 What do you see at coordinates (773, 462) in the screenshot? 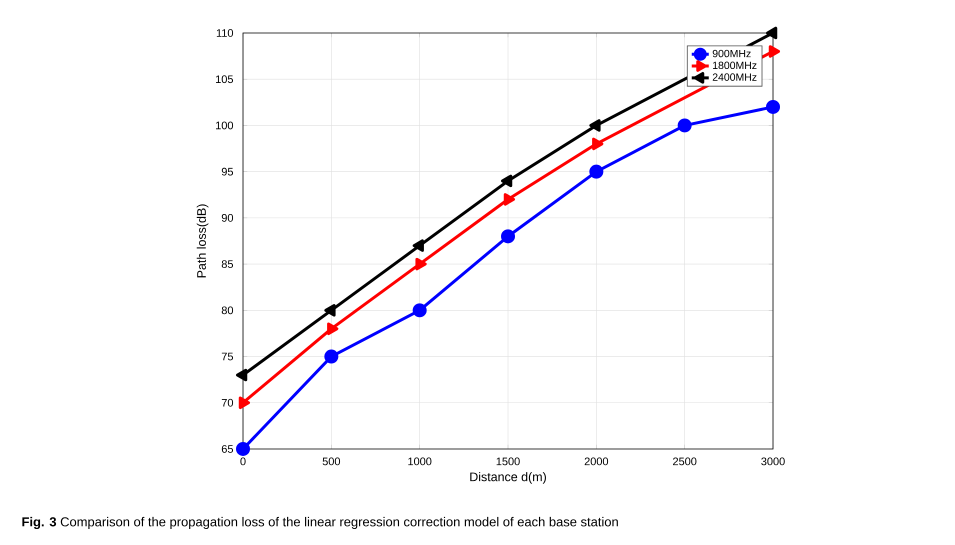
I see `x-tick-label: 3000` at bounding box center [773, 462].